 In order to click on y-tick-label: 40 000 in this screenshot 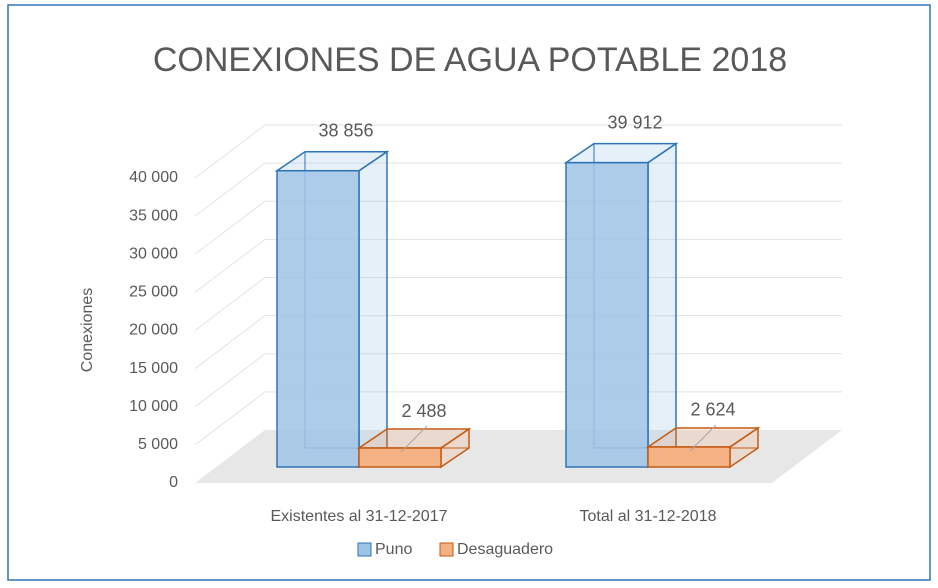, I will do `click(153, 177)`.